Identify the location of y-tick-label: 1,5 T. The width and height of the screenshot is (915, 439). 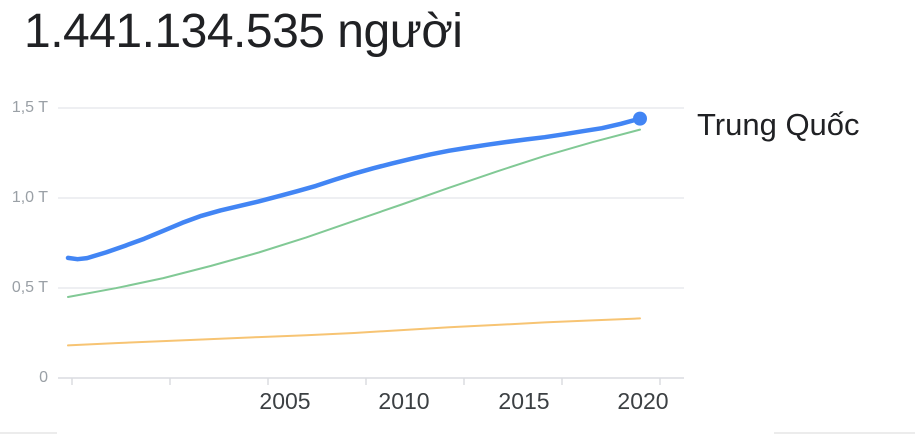
(29, 107).